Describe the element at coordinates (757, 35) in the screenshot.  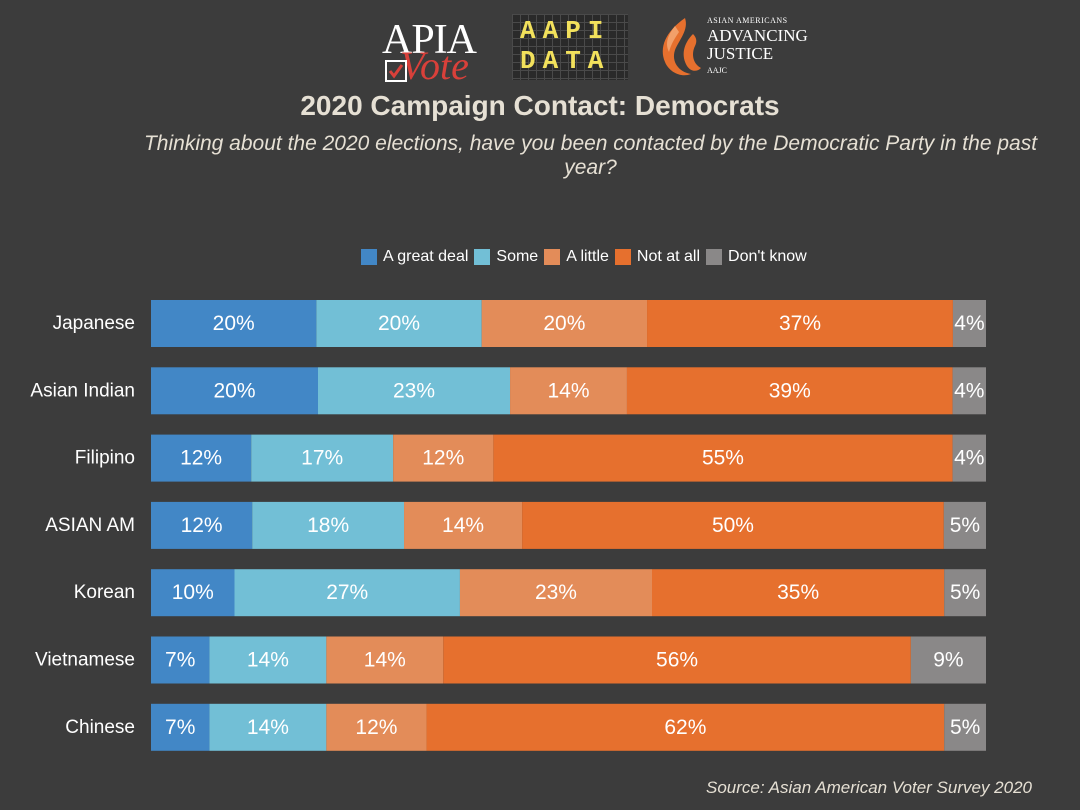
I see `aajc-advancing-text: ADVANCING` at that location.